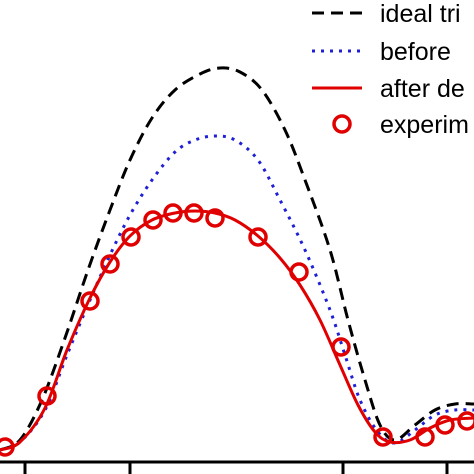 The width and height of the screenshot is (474, 474). What do you see at coordinates (424, 125) in the screenshot?
I see `legend-label-experiment: experim` at bounding box center [424, 125].